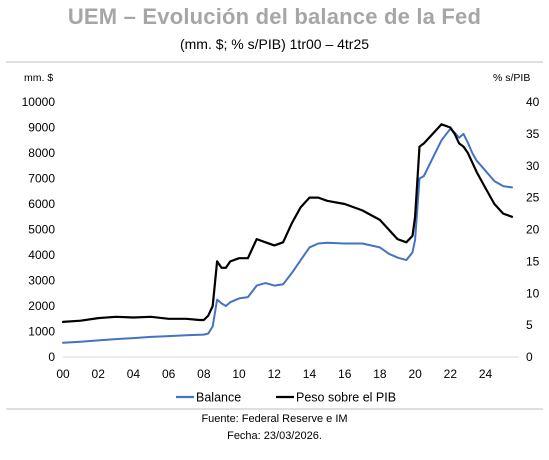  What do you see at coordinates (533, 102) in the screenshot?
I see `y-right-tick-label: 40` at bounding box center [533, 102].